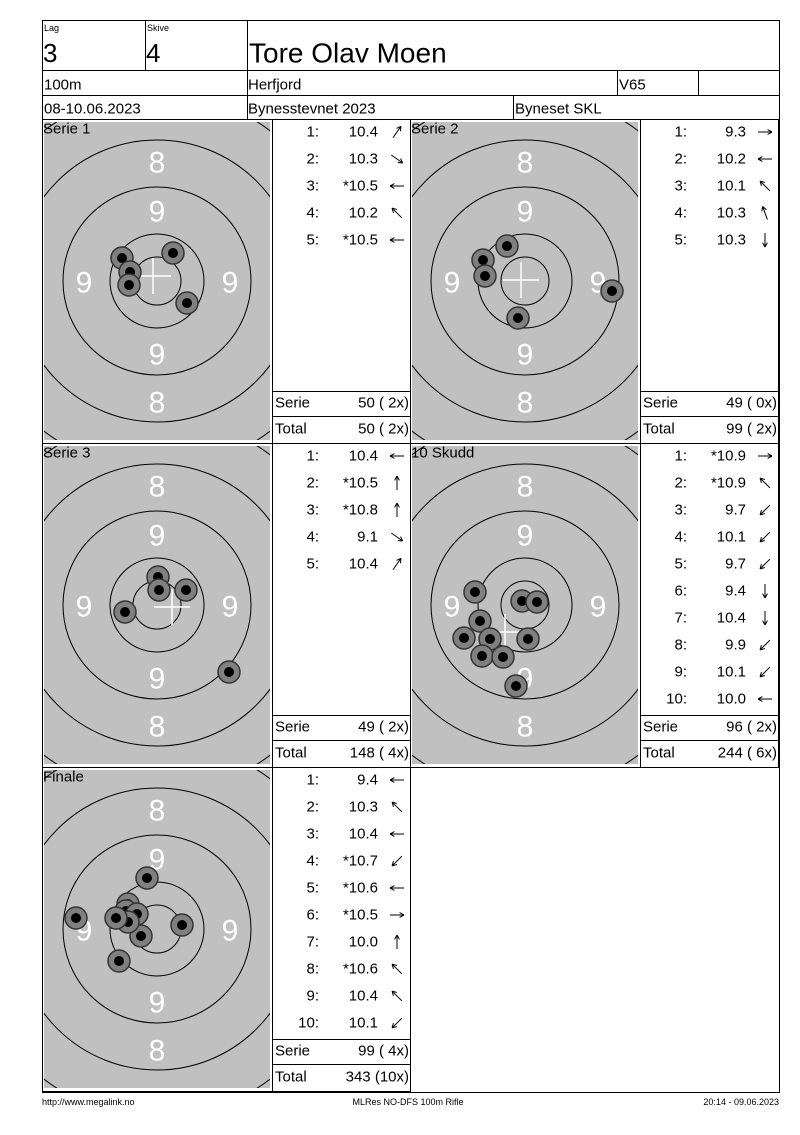 This screenshot has height=1135, width=800. Describe the element at coordinates (153, 53) in the screenshot. I see `skive: 4` at that location.